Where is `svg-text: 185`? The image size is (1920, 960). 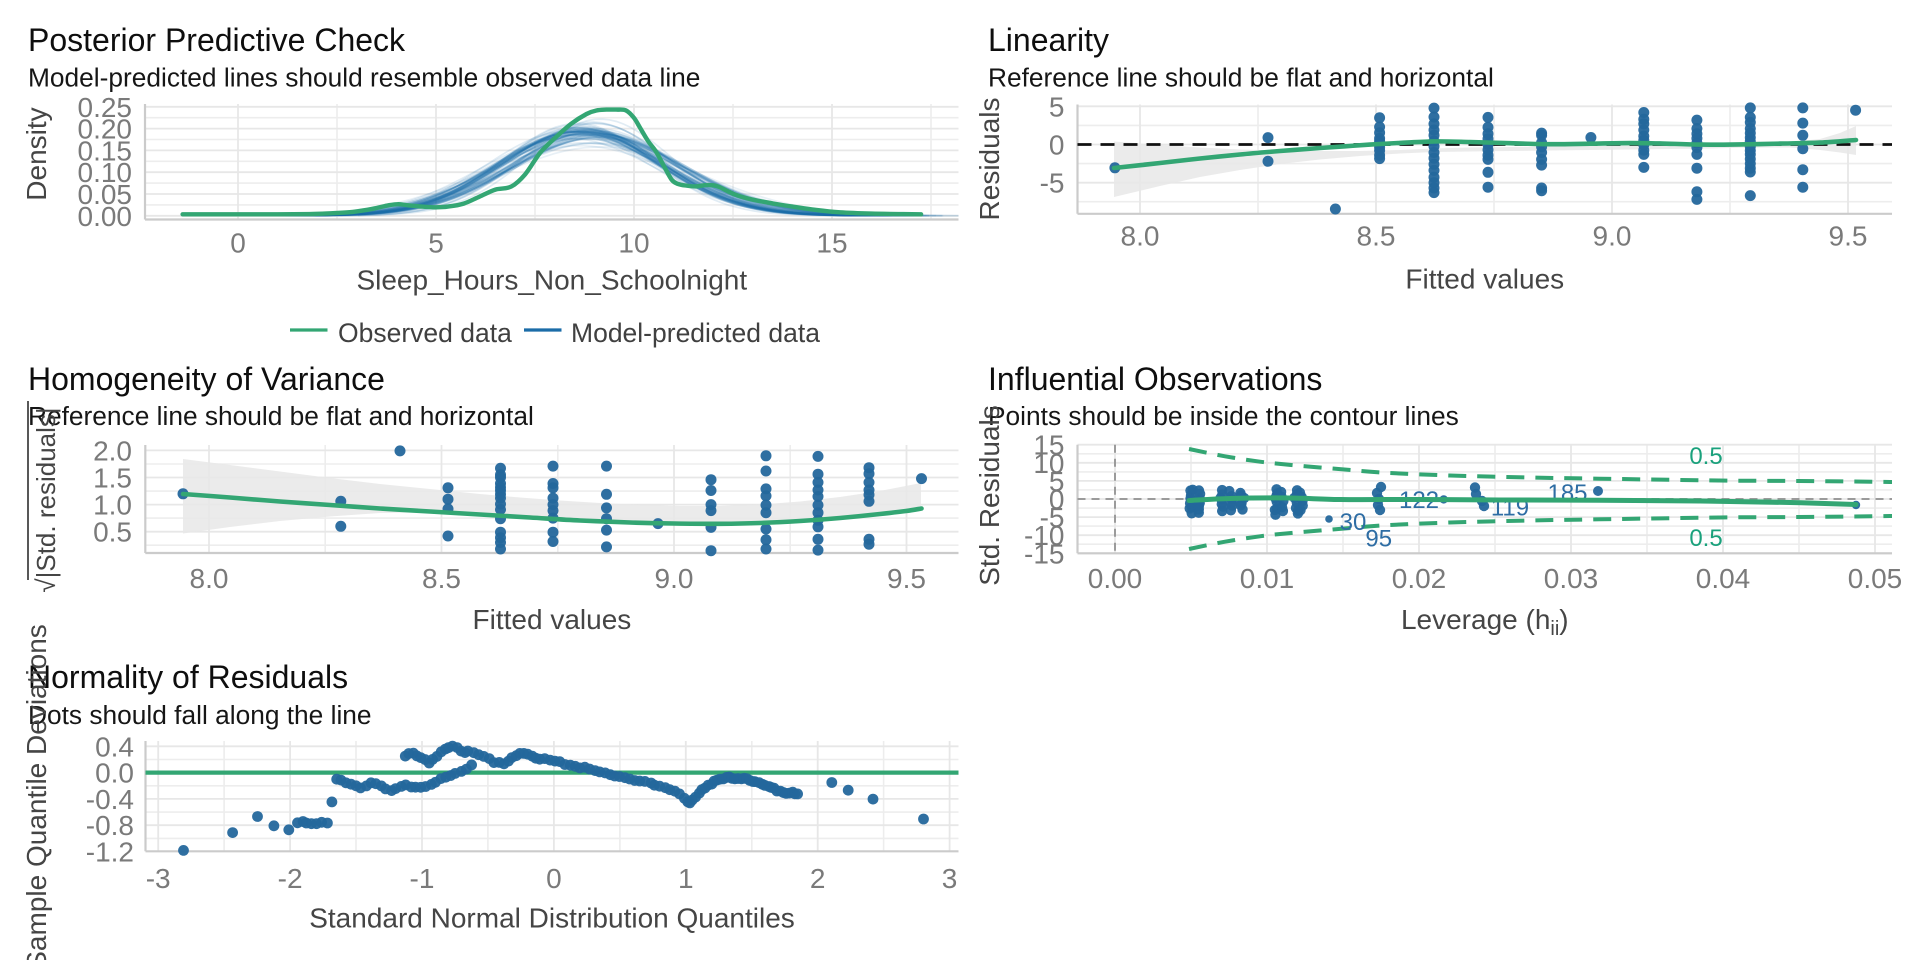
svg-text: 185 is located at coordinates (1567, 493).